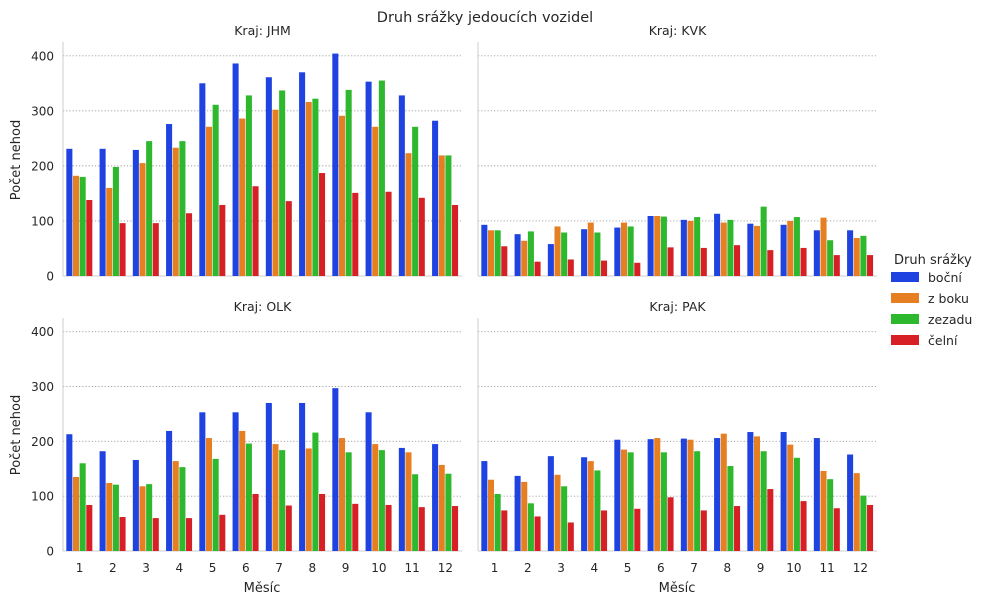  I want to click on bar-čelní-3, so click(155, 249).